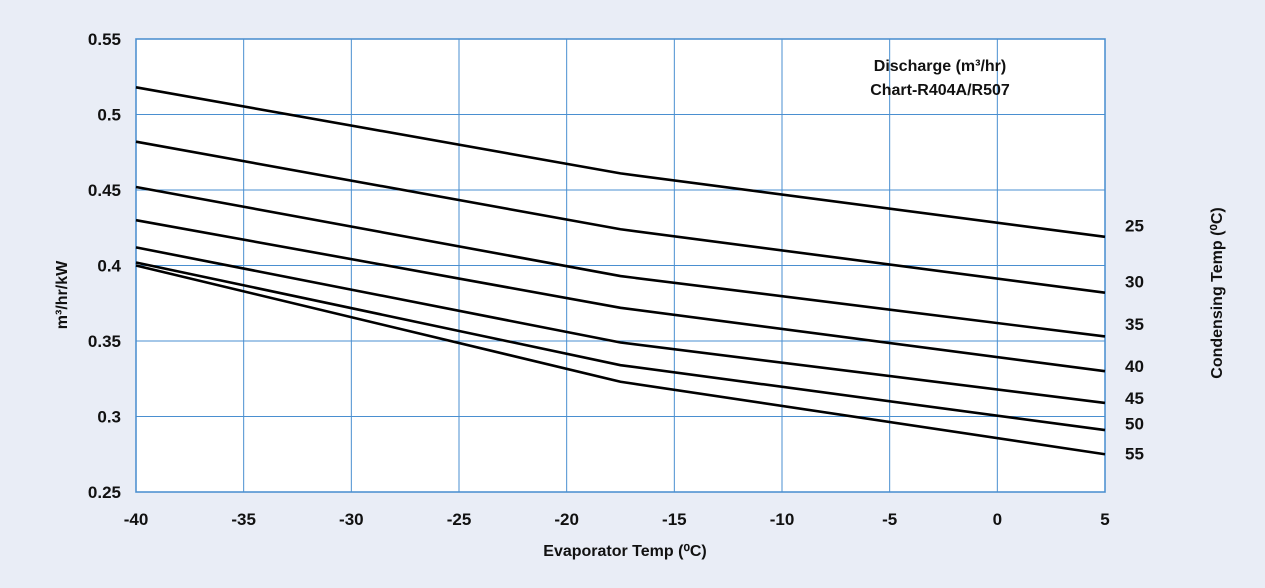  I want to click on x-tick-label: -10, so click(782, 519).